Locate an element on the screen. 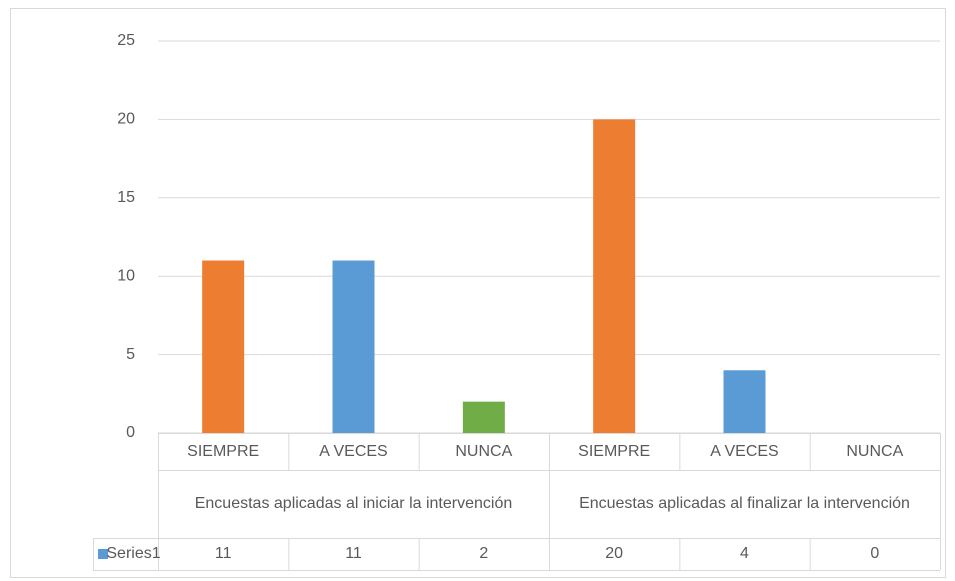 This screenshot has height=581, width=955. y-tick-label: 5 is located at coordinates (130, 354).